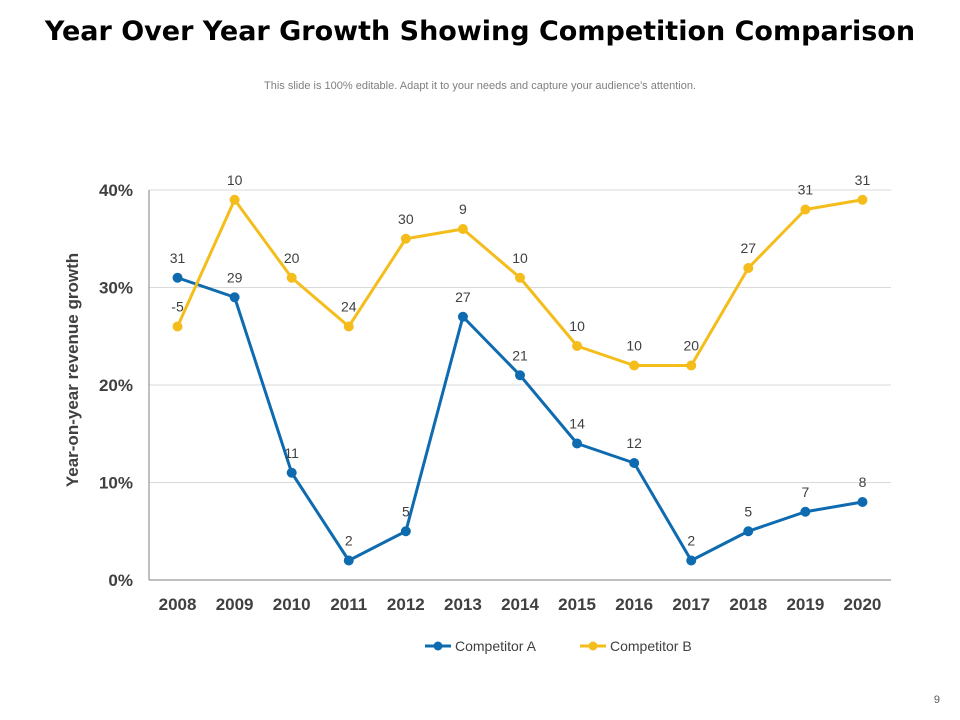  I want to click on x-tick-label: 2019, so click(805, 604).